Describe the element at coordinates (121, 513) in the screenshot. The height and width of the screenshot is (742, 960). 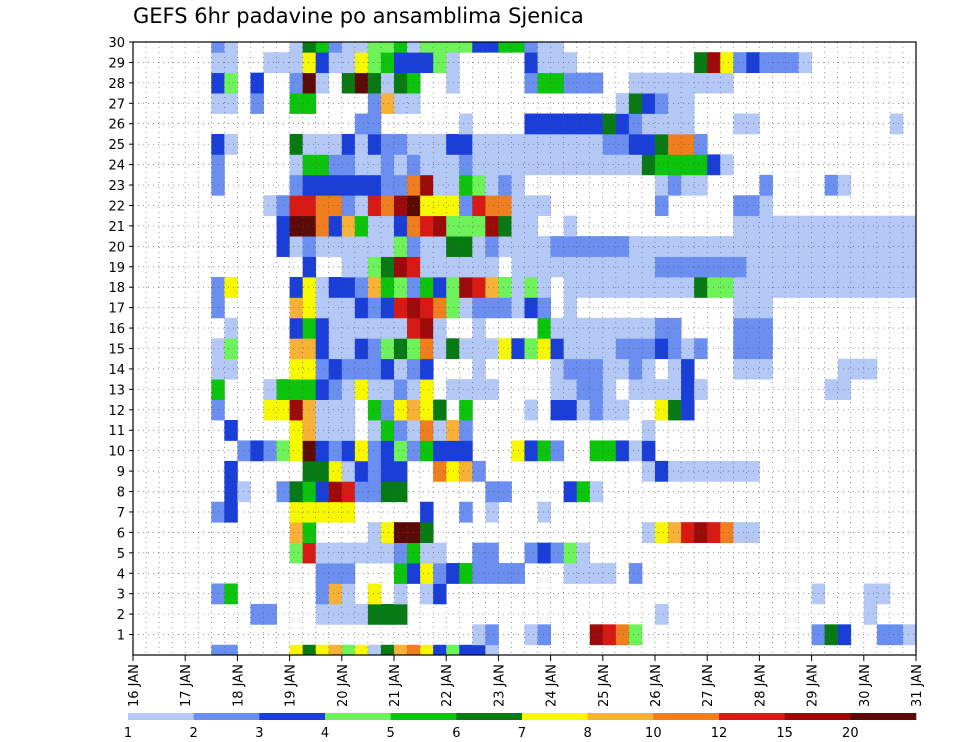
I see `y-tick-label: 7` at that location.